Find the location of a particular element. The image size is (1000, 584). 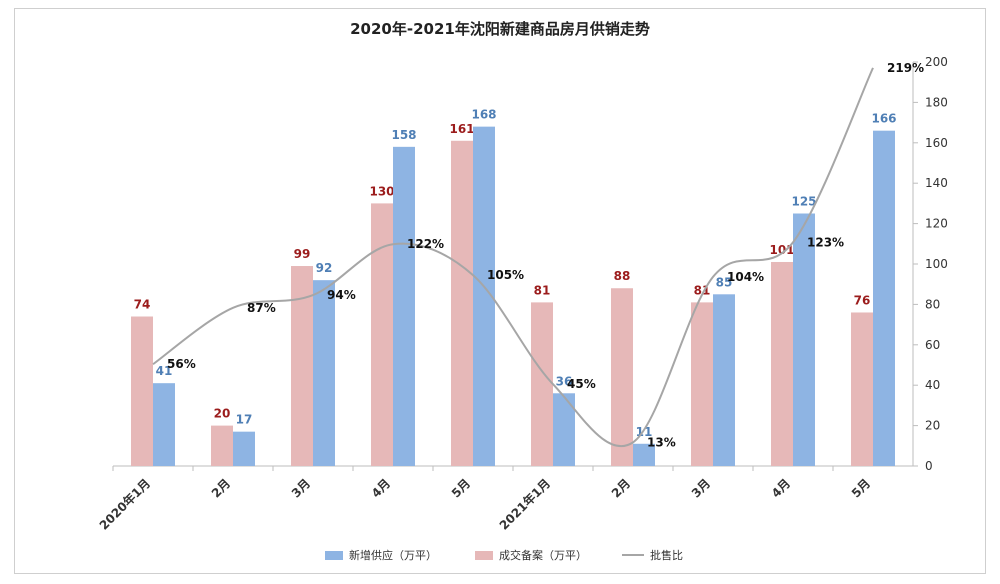

legend-label-ratio: 批售比 is located at coordinates (666, 555).